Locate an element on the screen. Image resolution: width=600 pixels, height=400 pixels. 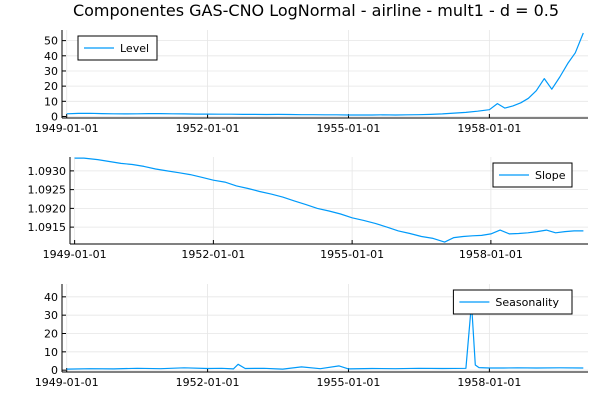
seasonality-x-tick-label-3: 1958-01-01 is located at coordinates (489, 382).